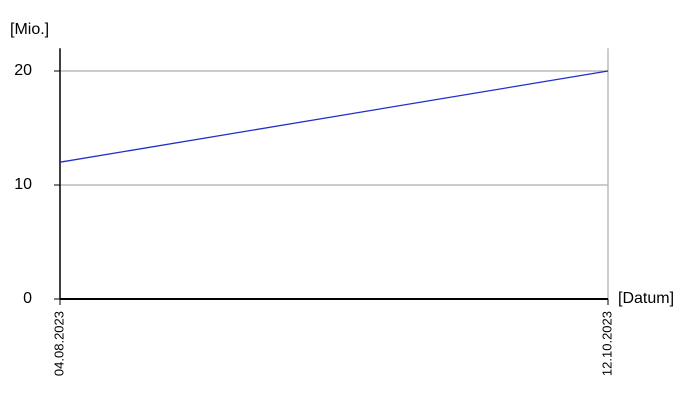  What do you see at coordinates (29, 29) in the screenshot?
I see `y-axis-label: [Mio.]` at bounding box center [29, 29].